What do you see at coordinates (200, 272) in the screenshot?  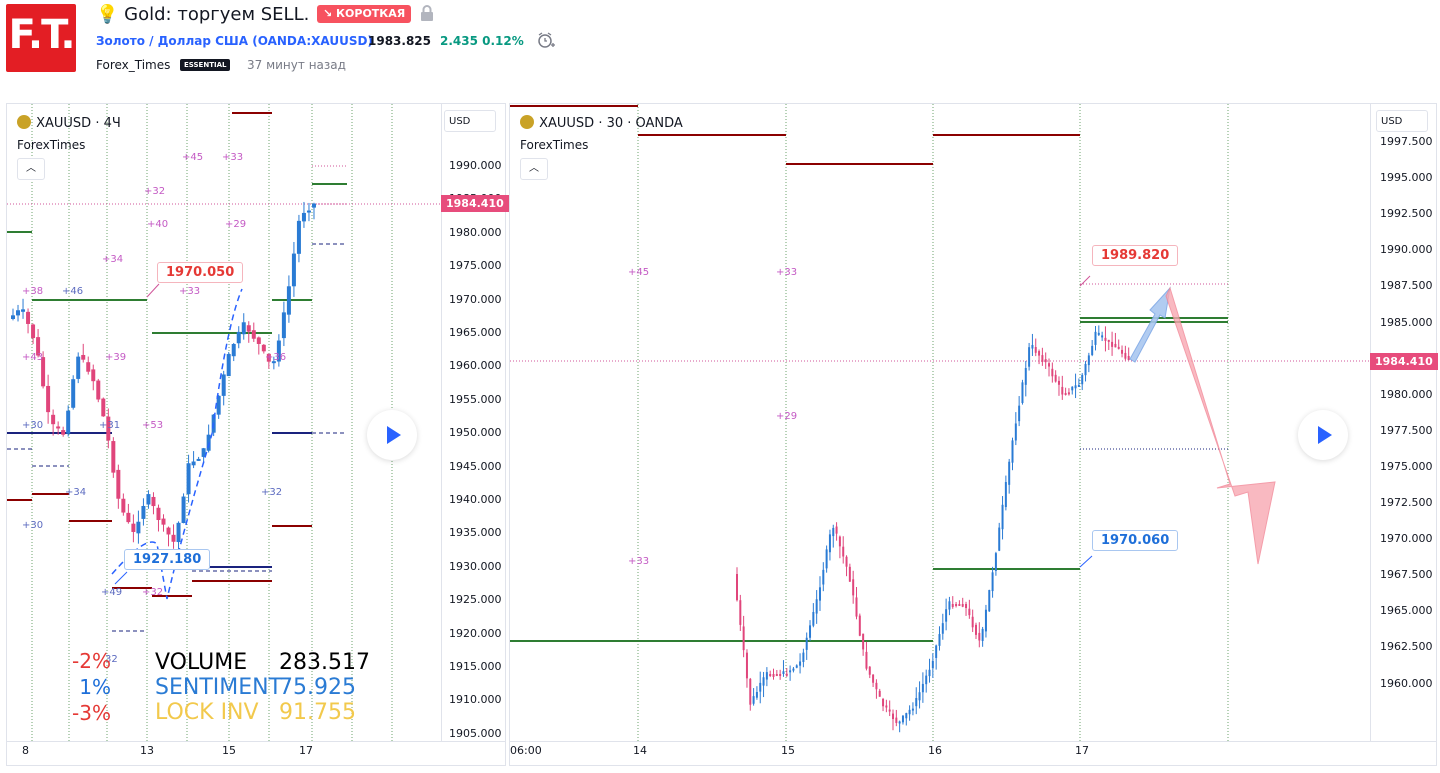 I see `left-high-annotation: 1970.050` at bounding box center [200, 272].